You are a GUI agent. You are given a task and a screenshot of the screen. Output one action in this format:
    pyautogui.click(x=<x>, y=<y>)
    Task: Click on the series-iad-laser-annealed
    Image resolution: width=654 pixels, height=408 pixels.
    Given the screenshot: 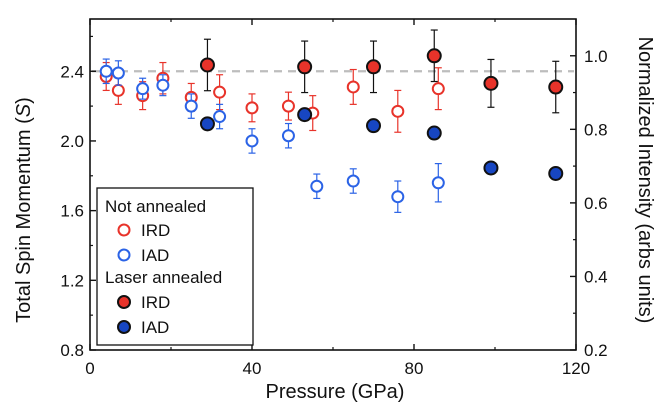 What is the action you would take?
    pyautogui.click(x=381, y=144)
    